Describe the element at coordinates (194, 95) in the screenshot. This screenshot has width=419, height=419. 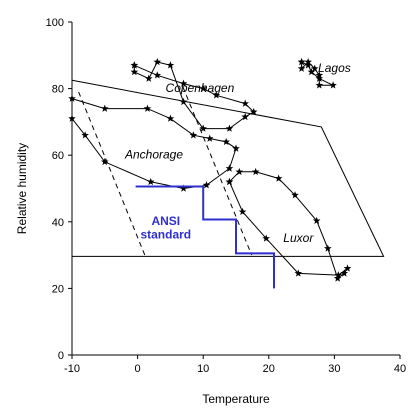
I see `series-line-copenhagen` at that location.